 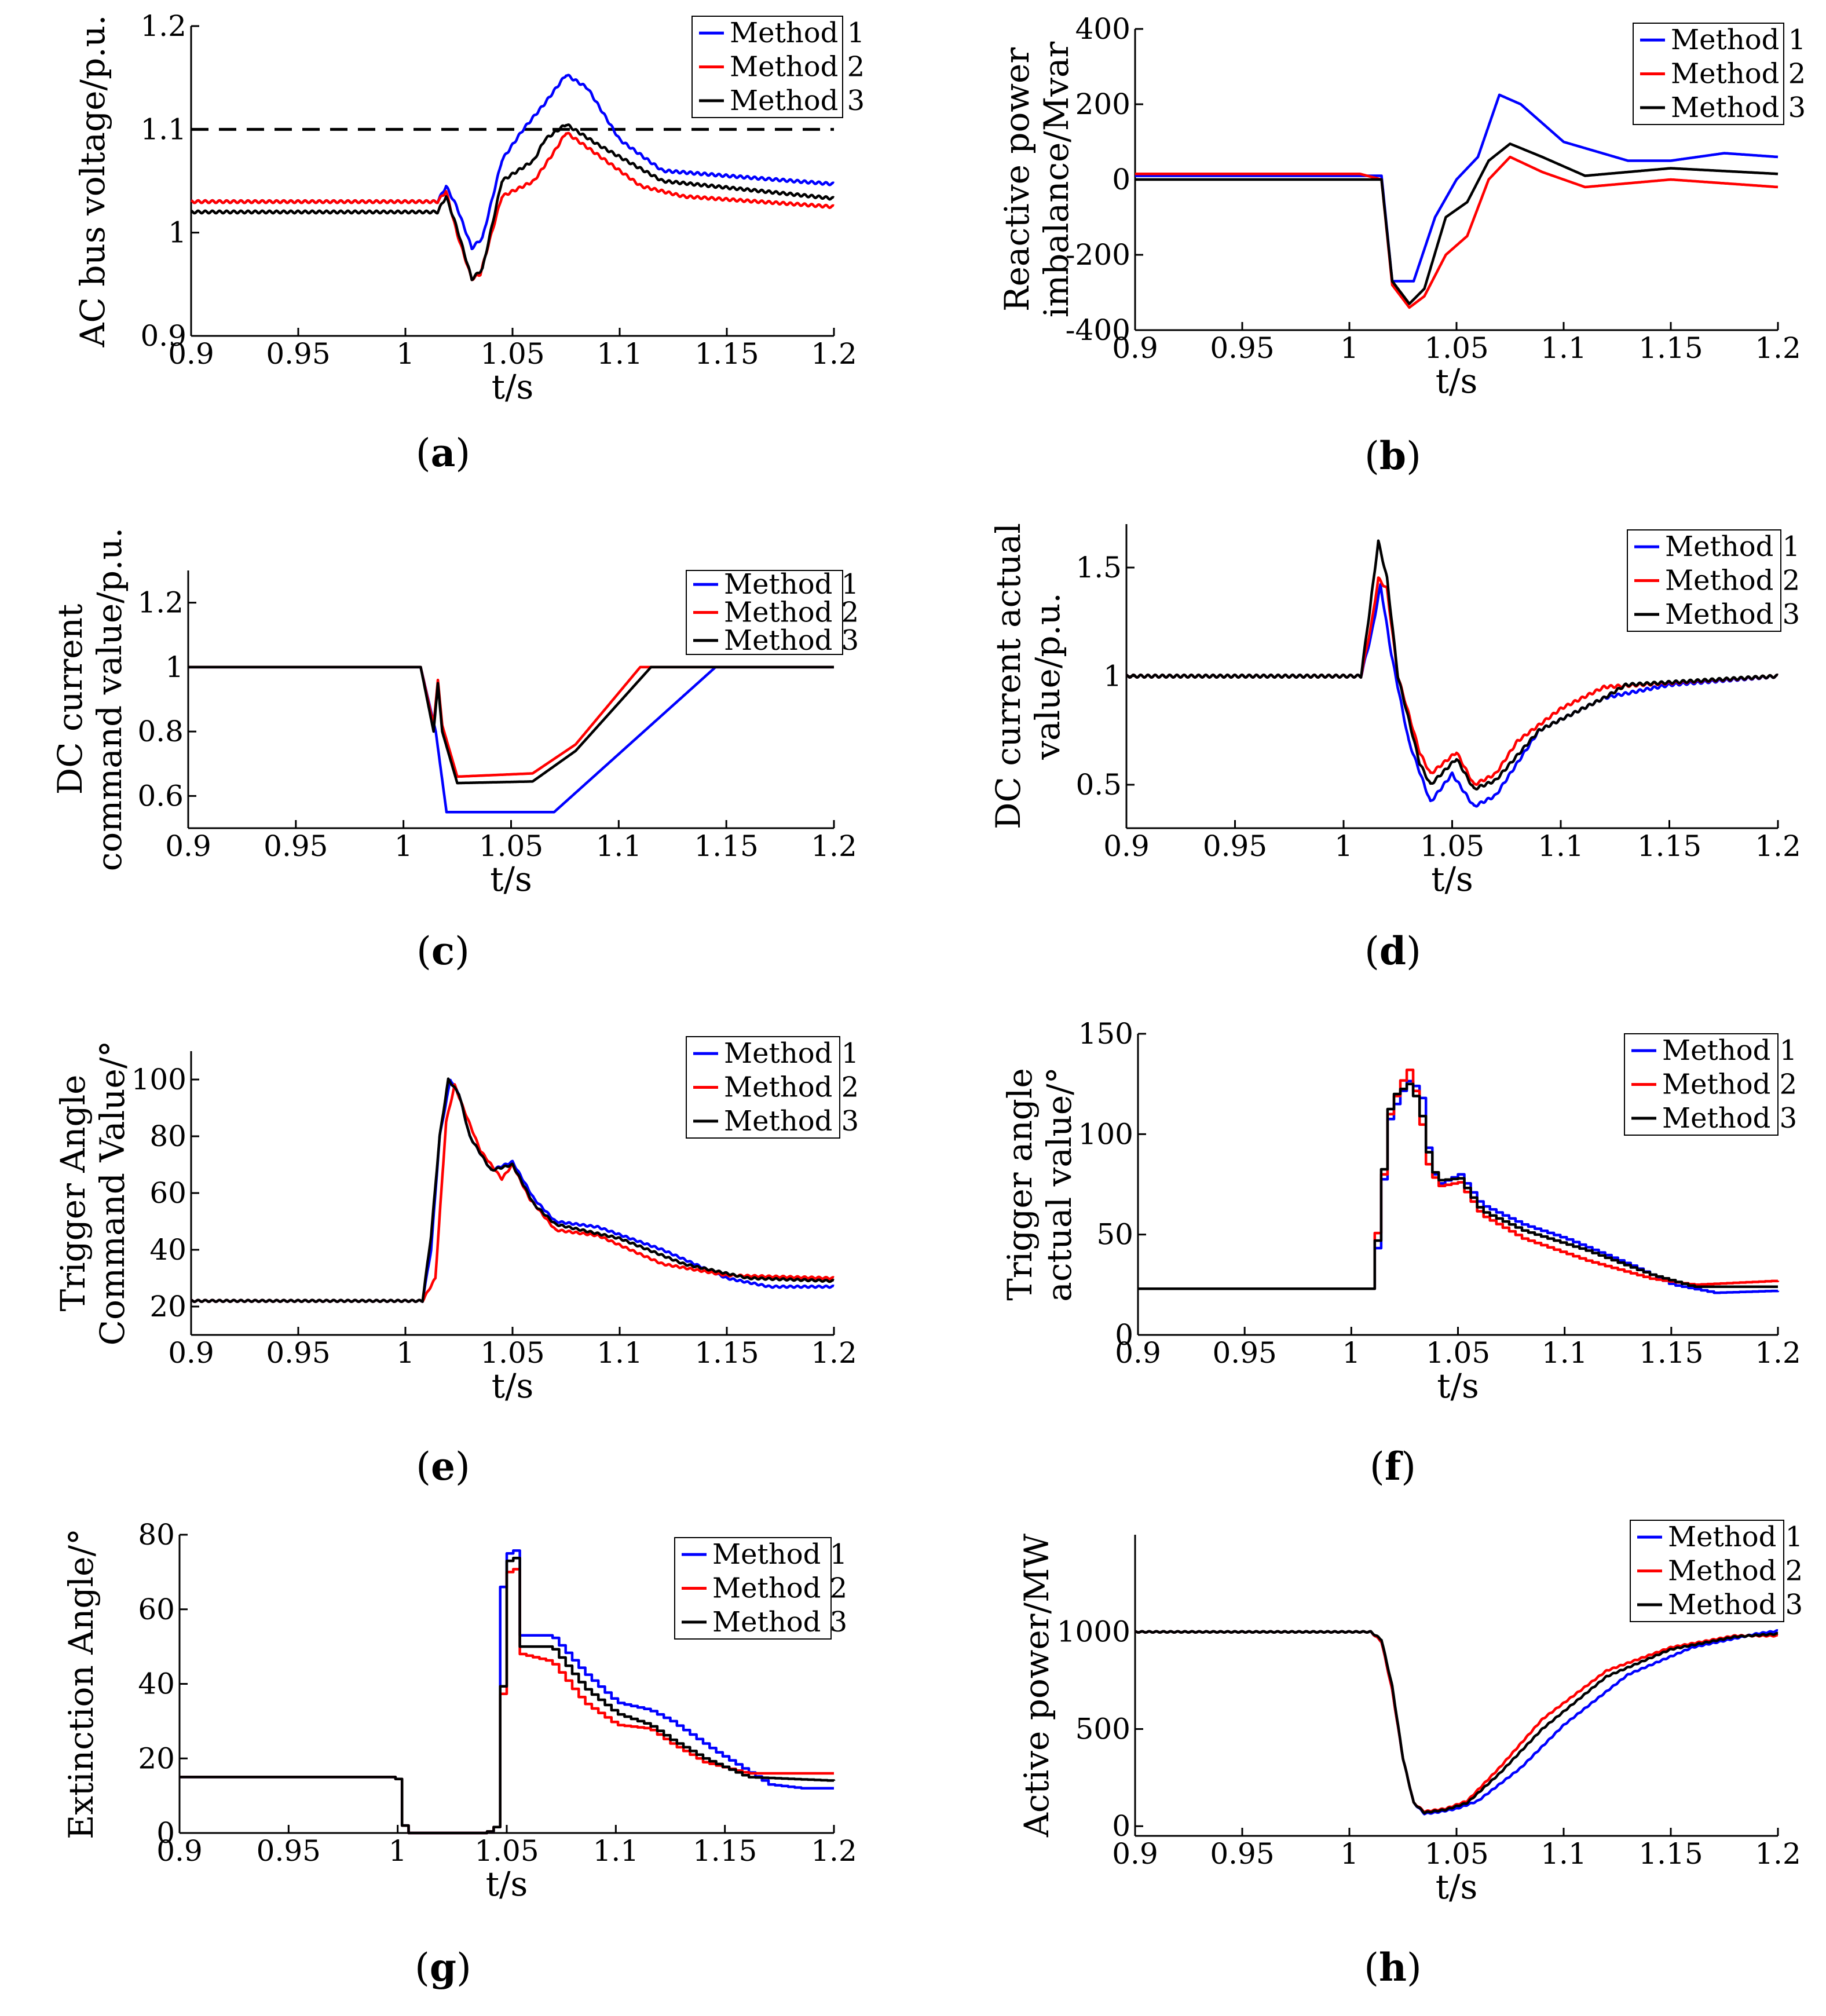 What do you see at coordinates (92, 182) in the screenshot?
I see `y-axis-label: AC bus voltage/p.u.` at bounding box center [92, 182].